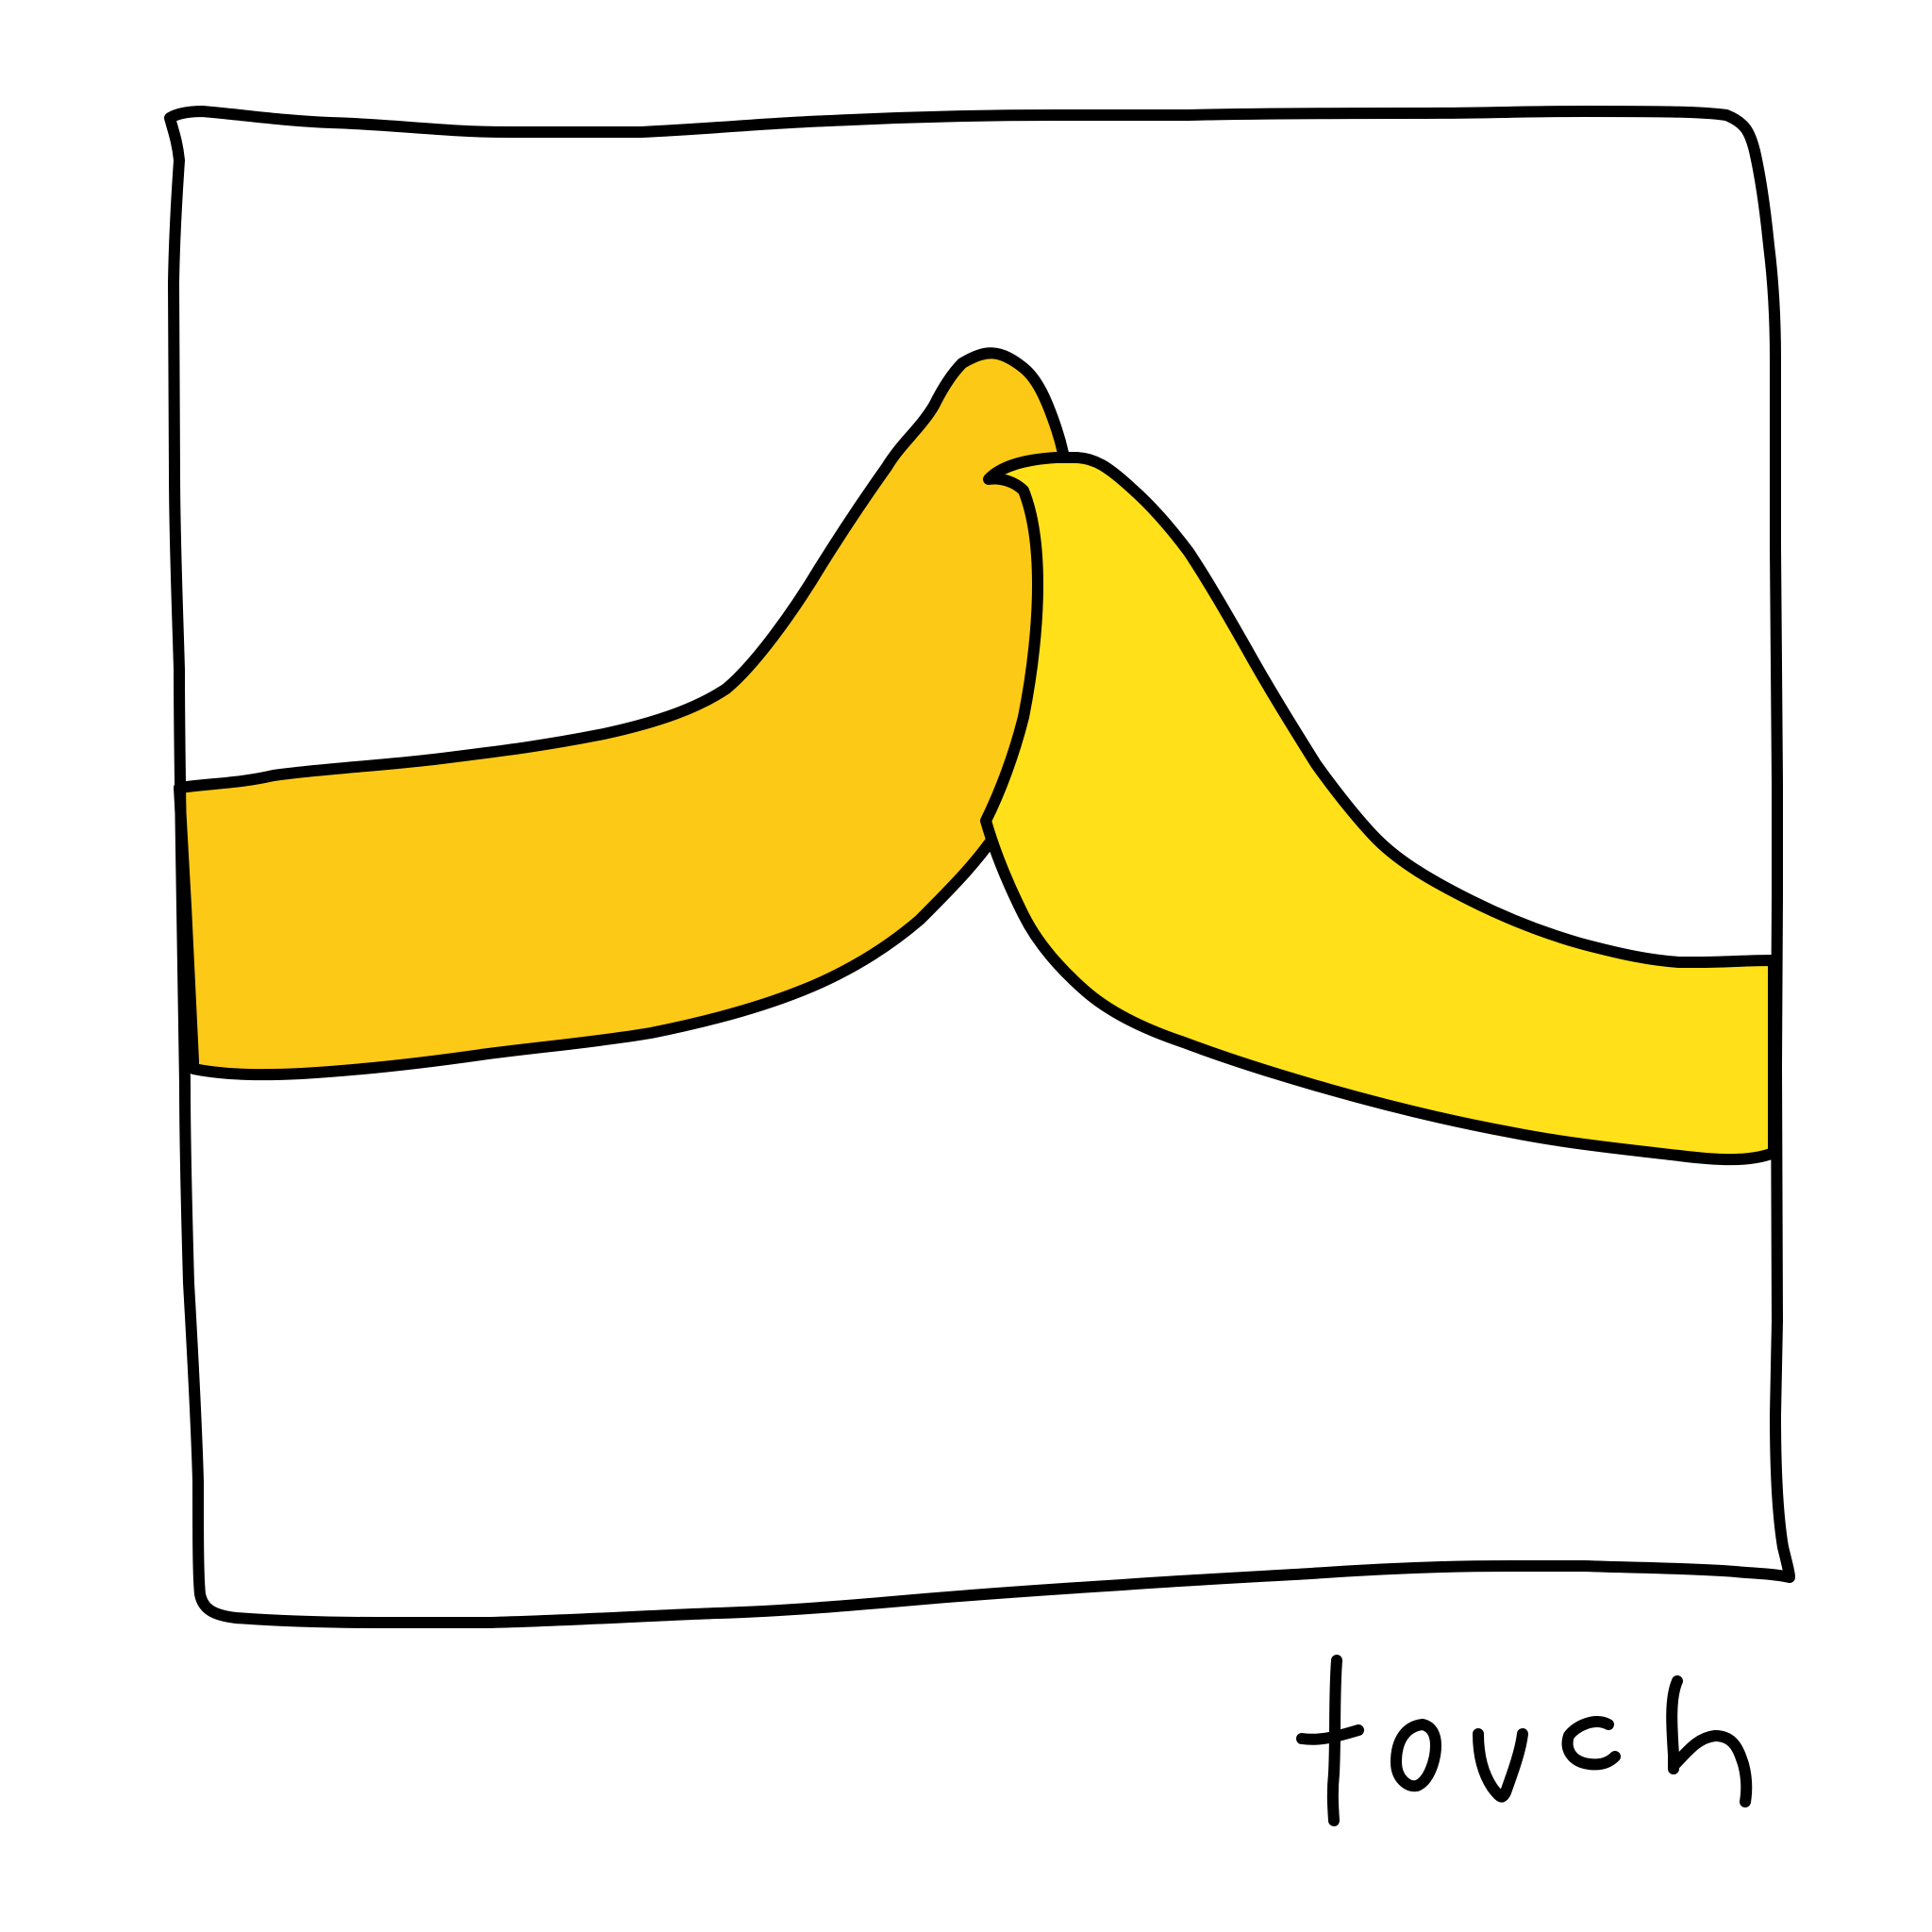 The height and width of the screenshot is (1932, 1932). What do you see at coordinates (1591, 1743) in the screenshot?
I see `caption-letter-c` at bounding box center [1591, 1743].